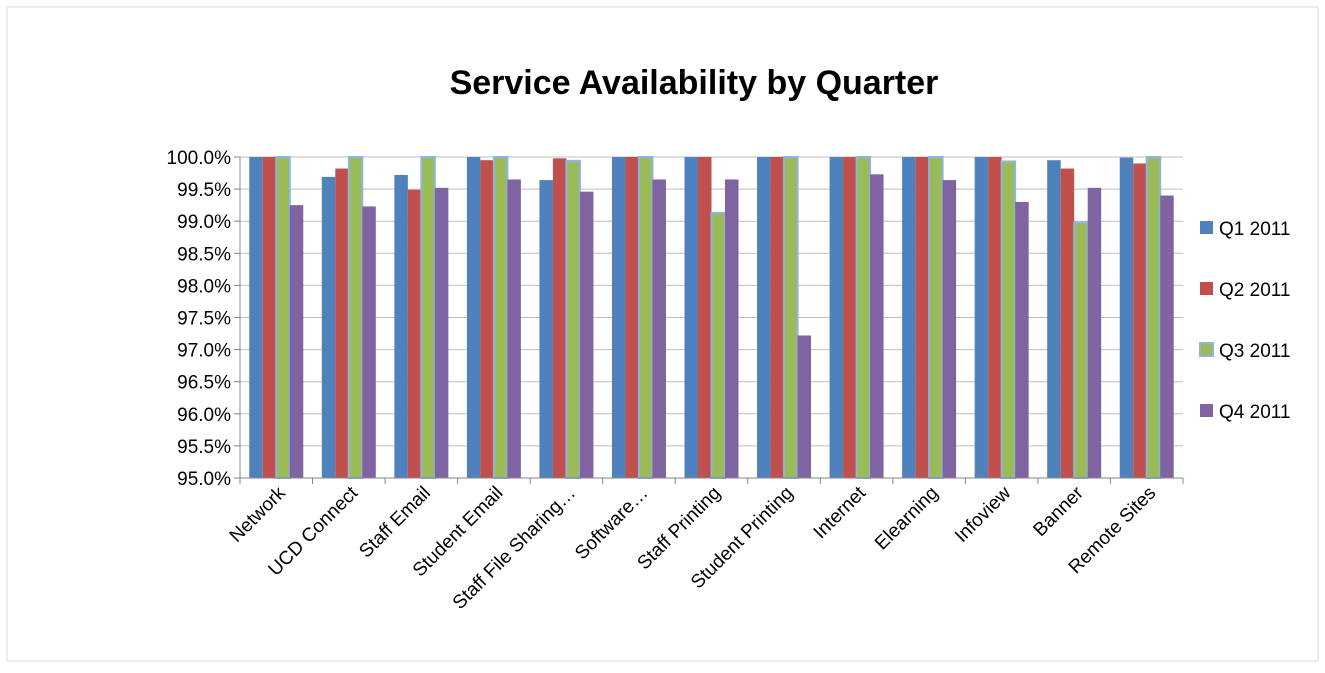 The width and height of the screenshot is (1325, 673). Describe the element at coordinates (204, 286) in the screenshot. I see `y-tick-label: 98.0%` at that location.